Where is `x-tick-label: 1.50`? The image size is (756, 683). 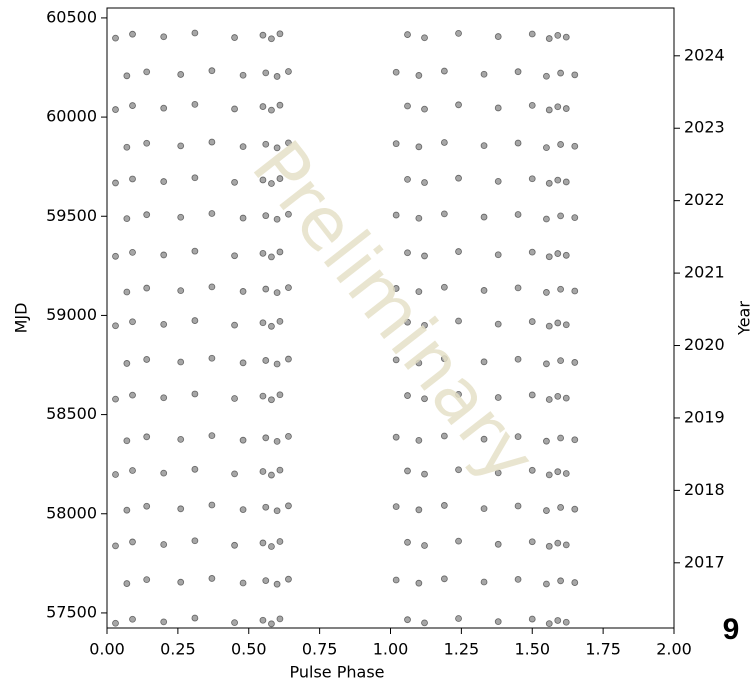 x-tick-label: 1.50 is located at coordinates (532, 649).